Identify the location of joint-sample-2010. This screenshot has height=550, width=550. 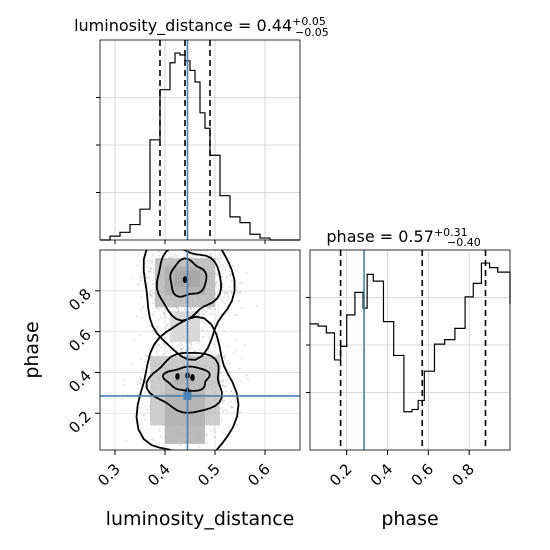
(158, 350).